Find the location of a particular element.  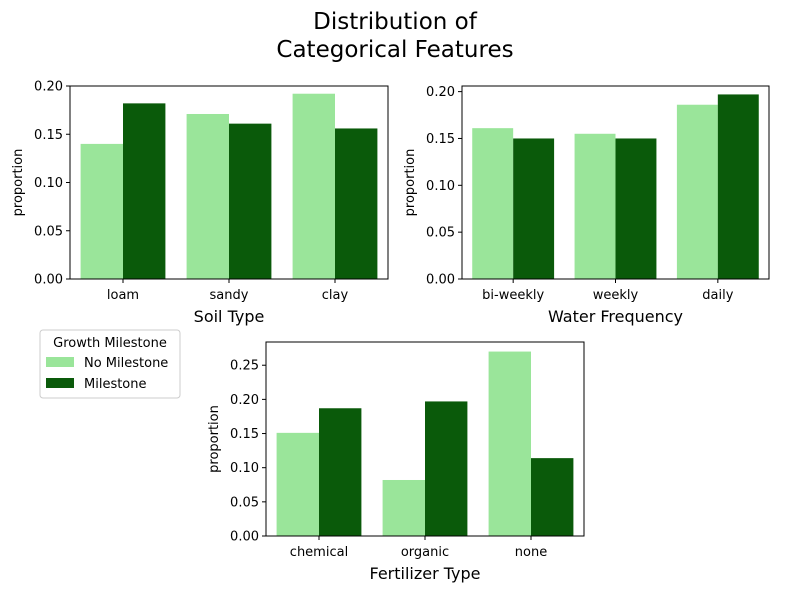

bar-1-no-milestone-loam is located at coordinates (101, 211).